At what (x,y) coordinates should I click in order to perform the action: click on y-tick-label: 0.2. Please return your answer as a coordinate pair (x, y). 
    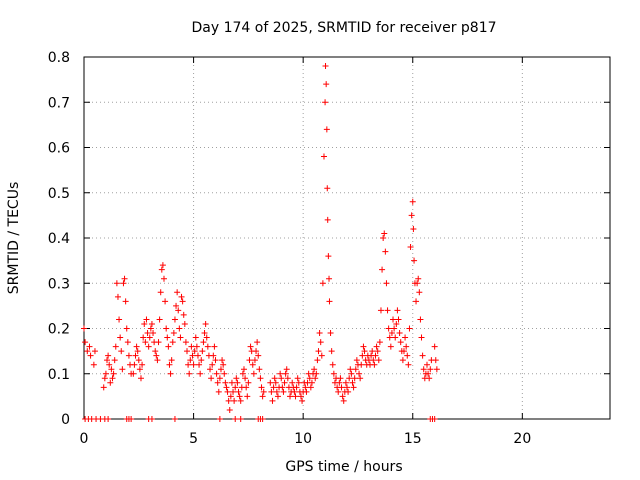
    Looking at the image, I should click on (59, 330).